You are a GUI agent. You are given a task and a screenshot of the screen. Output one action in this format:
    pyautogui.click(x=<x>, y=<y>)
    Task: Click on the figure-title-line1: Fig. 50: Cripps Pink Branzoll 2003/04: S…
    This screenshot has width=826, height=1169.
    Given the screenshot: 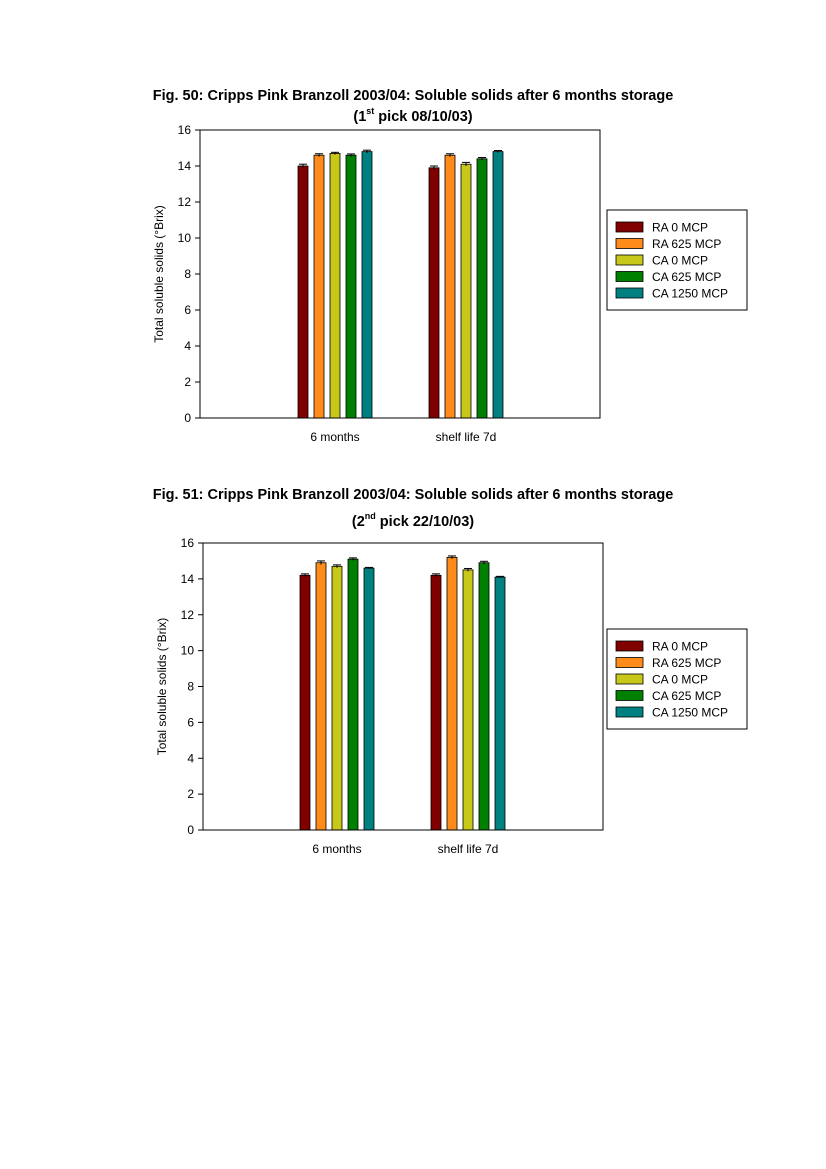 What is the action you would take?
    pyautogui.click(x=413, y=96)
    